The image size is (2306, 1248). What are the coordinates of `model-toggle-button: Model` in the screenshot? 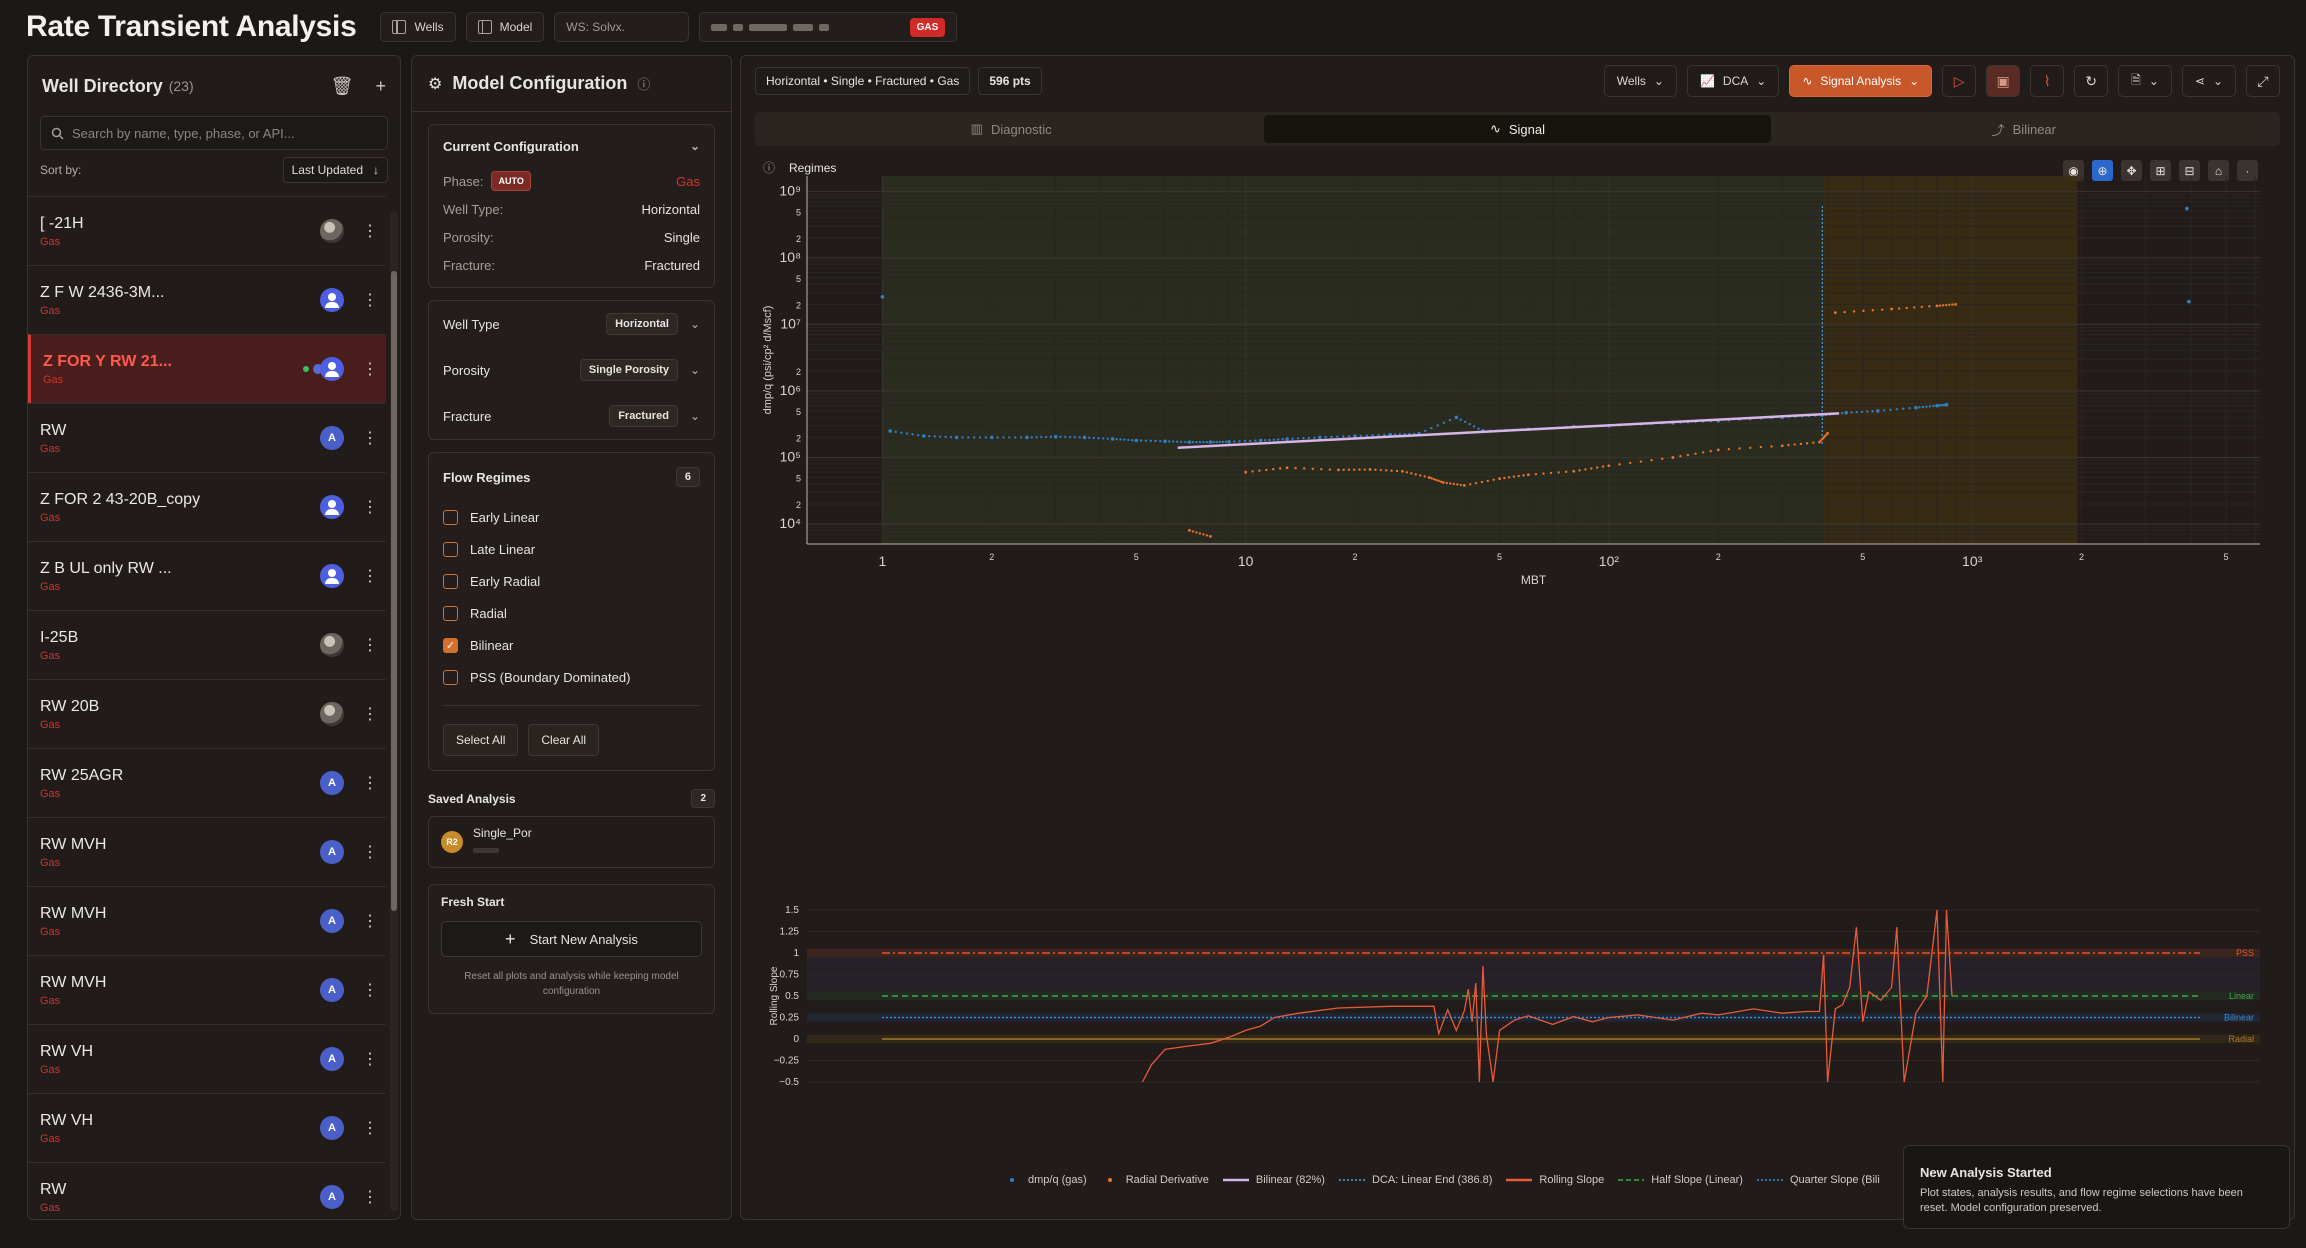 It's located at (505, 27).